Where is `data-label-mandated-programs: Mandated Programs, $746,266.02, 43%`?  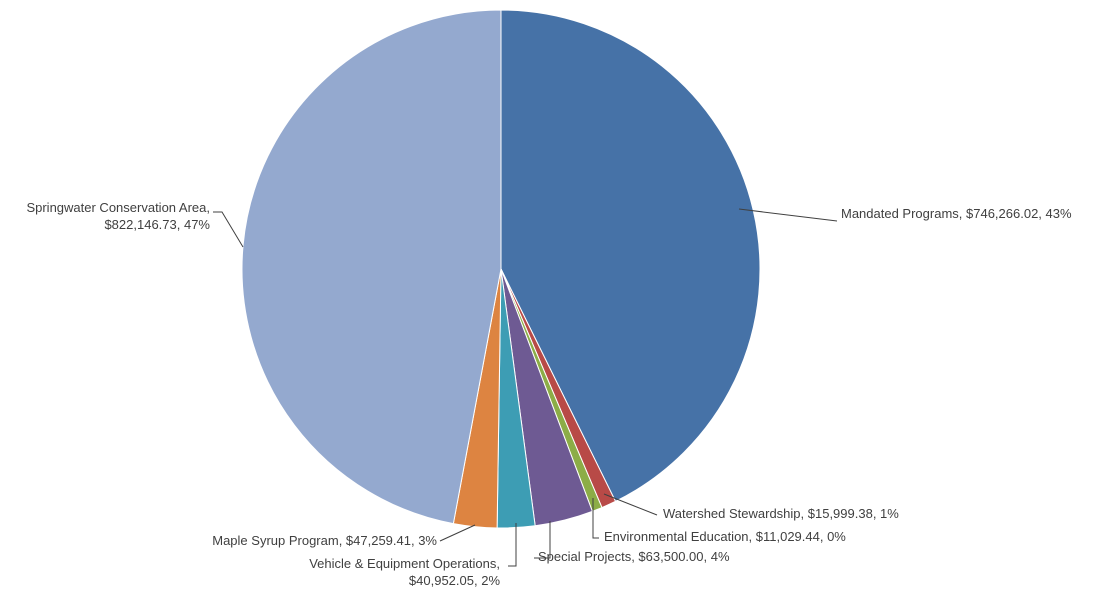 data-label-mandated-programs: Mandated Programs, $746,266.02, 43% is located at coordinates (956, 213).